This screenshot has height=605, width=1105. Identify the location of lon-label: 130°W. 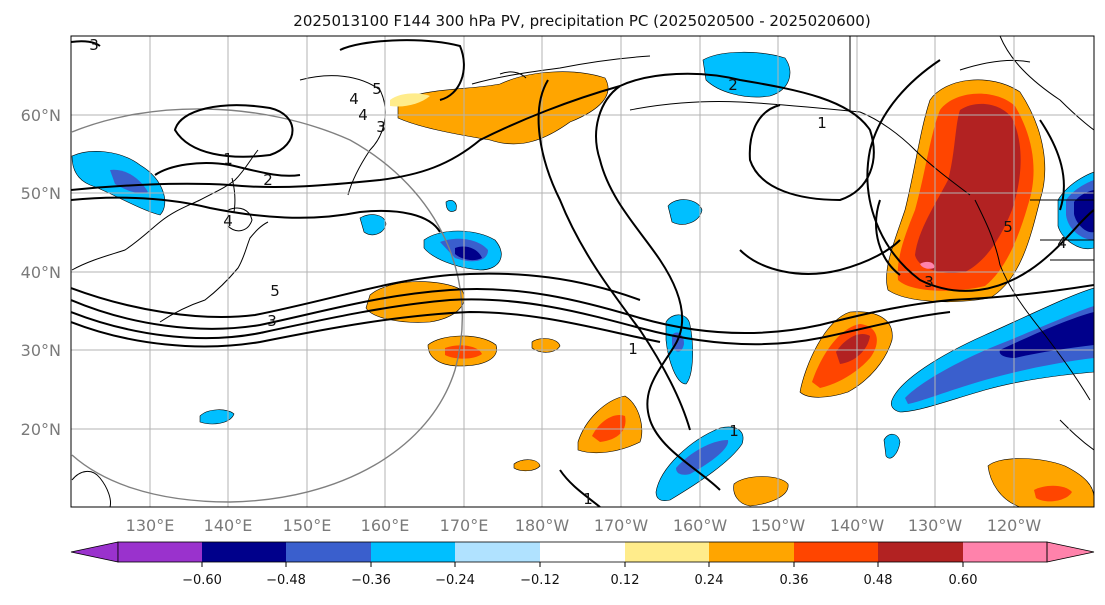
(935, 525).